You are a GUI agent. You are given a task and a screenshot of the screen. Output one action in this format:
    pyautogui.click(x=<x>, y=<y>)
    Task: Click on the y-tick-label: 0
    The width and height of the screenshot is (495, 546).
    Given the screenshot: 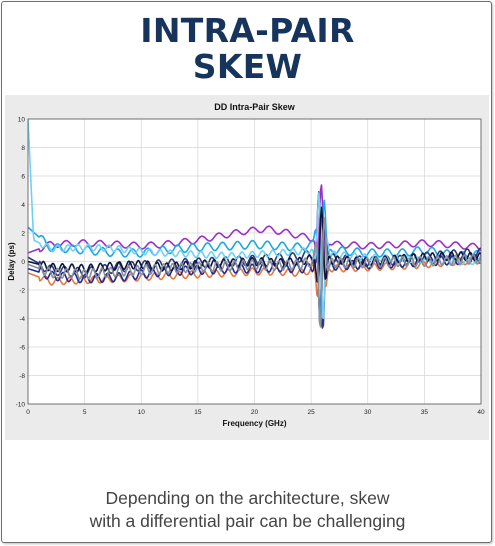 What is the action you would take?
    pyautogui.click(x=23, y=262)
    